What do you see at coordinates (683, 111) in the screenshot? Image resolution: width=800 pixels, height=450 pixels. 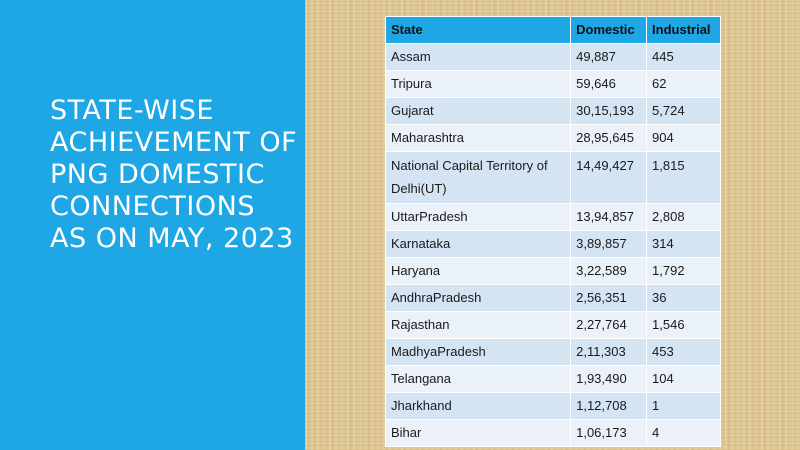 I see `cell-industrial: 5,724` at bounding box center [683, 111].